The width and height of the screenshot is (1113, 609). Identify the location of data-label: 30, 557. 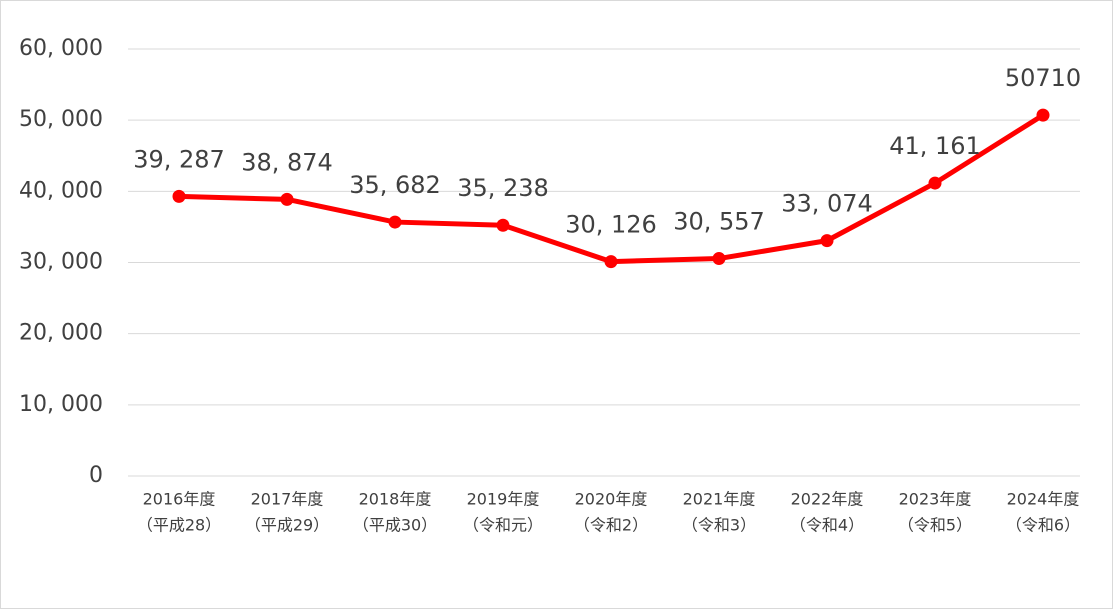
(719, 222).